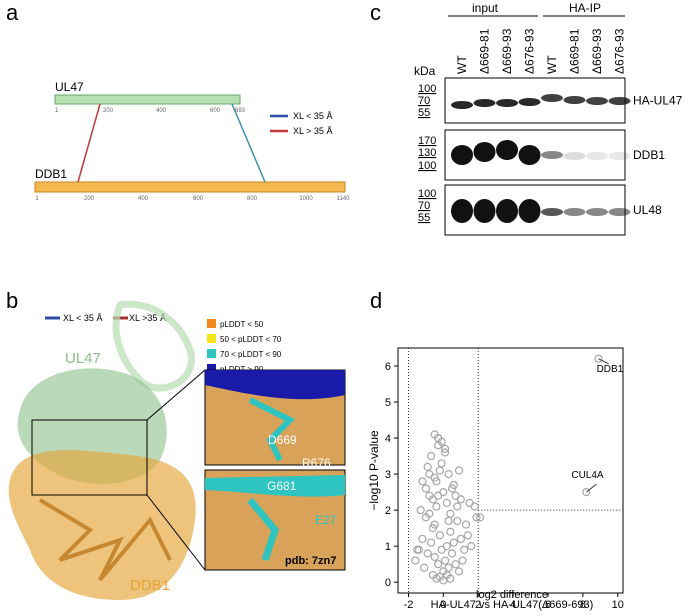 This screenshot has width=685, height=616. Describe the element at coordinates (427, 153) in the screenshot. I see `mw-marker: 130` at that location.